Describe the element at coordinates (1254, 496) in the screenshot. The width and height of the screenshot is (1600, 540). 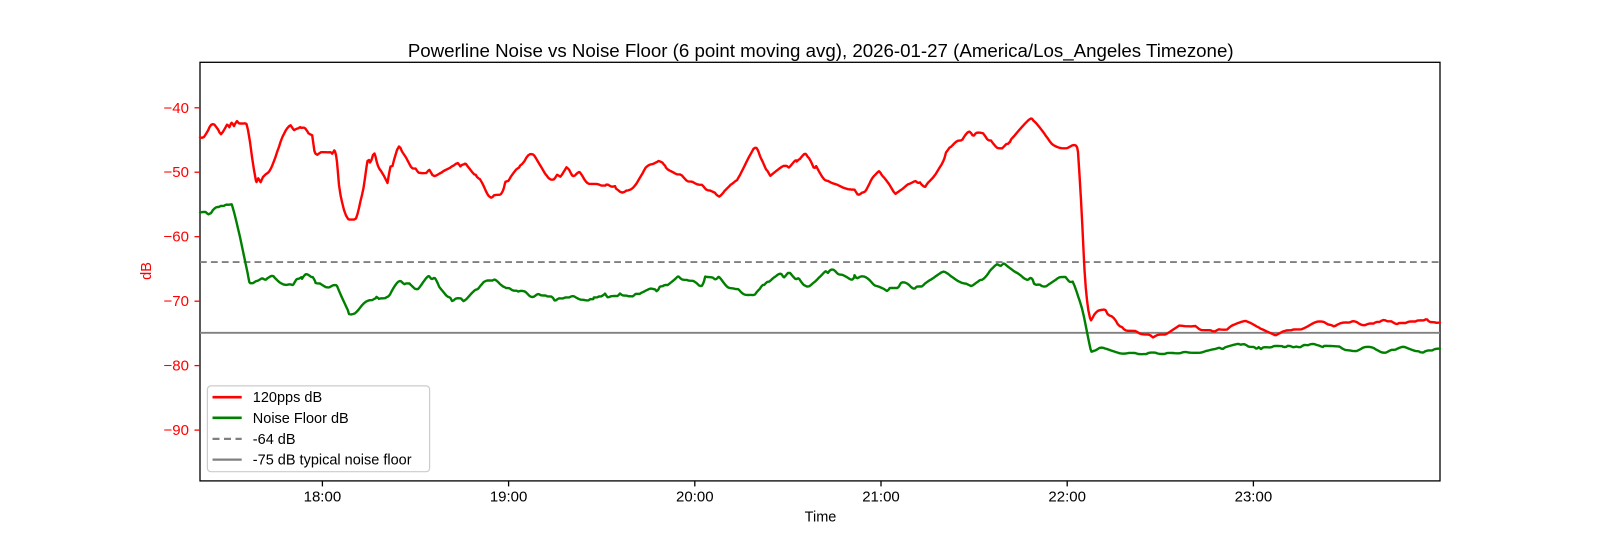
I see `svg-text: 23:00` at that location.